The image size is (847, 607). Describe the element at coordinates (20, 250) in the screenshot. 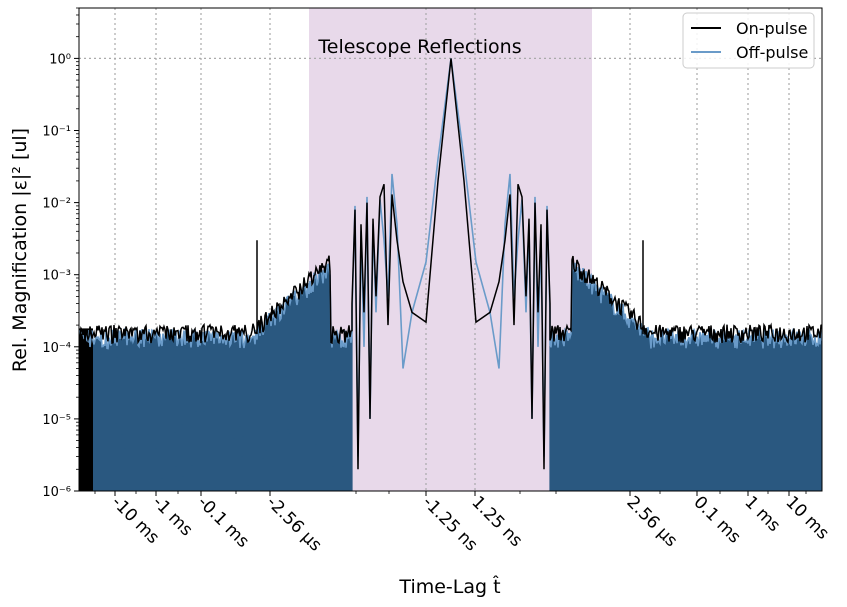

I see `y-axis-label: Rel. Magnification |ε|² [ul]` at that location.